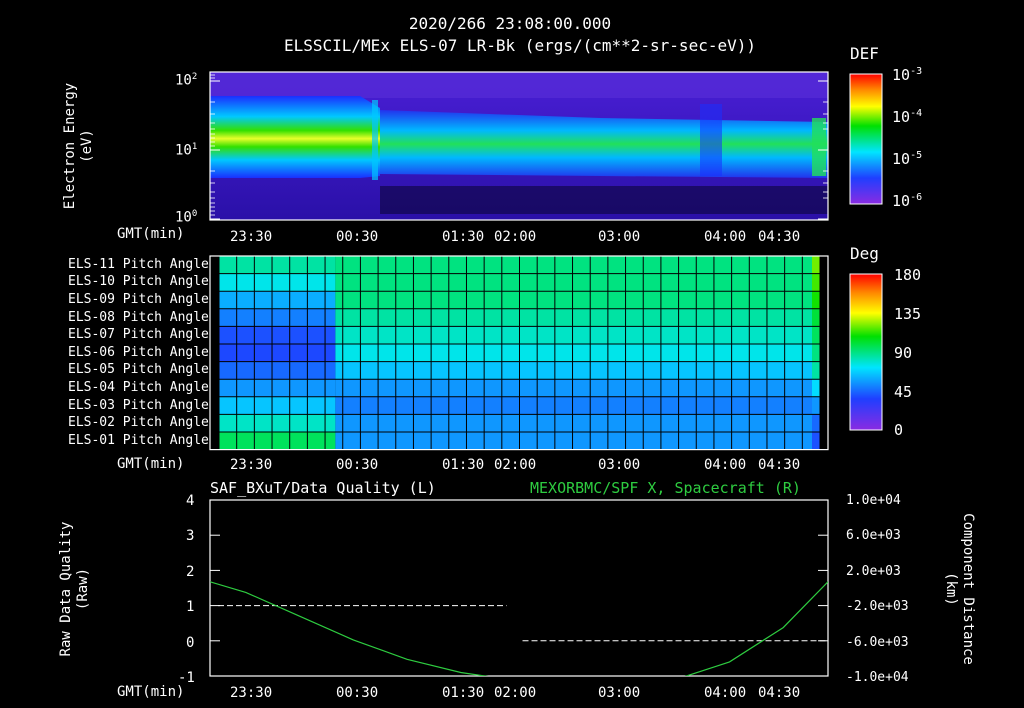  What do you see at coordinates (619, 465) in the screenshot?
I see `panel2-xtick-0300: 03:00` at bounding box center [619, 465].